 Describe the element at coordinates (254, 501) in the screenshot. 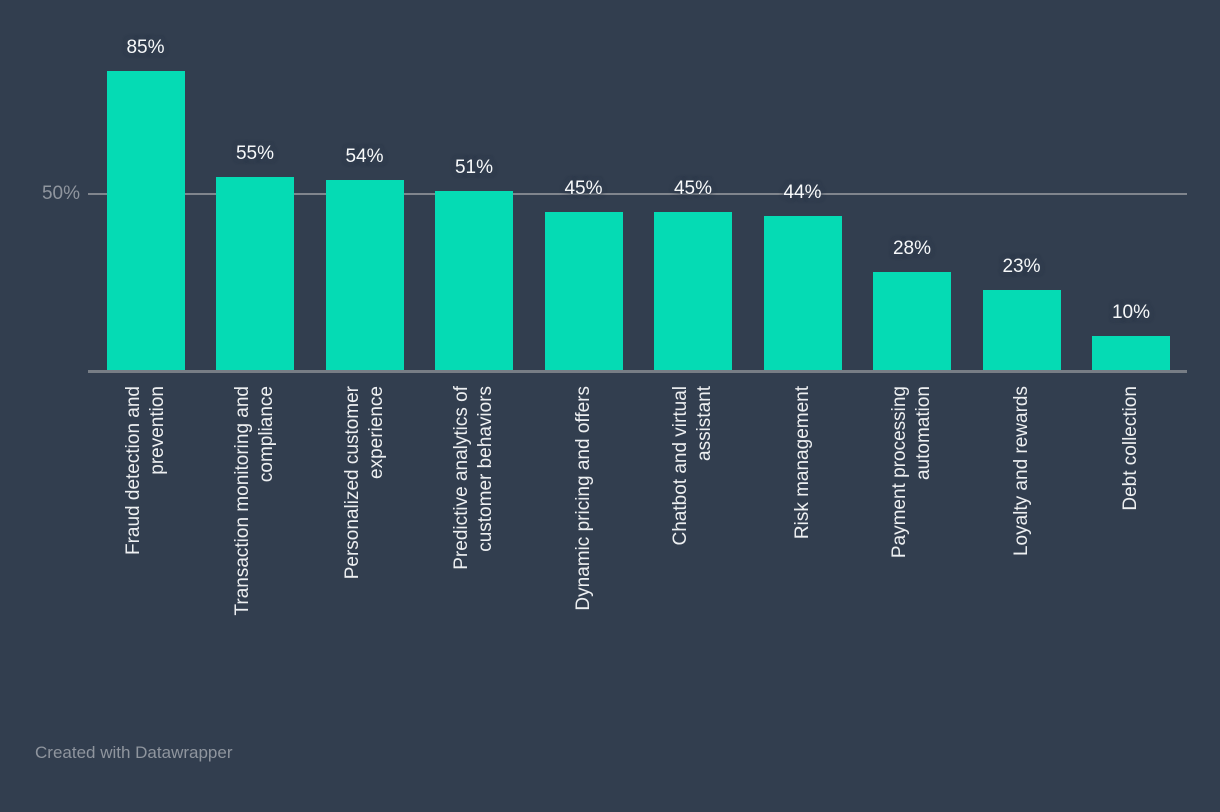

I see `bar-category-label: Transaction monitoring and compliance` at that location.